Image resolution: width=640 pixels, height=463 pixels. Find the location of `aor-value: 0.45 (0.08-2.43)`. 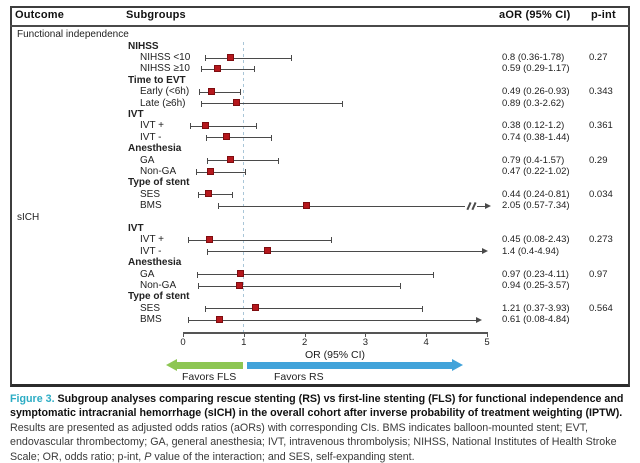

aor-value: 0.45 (0.08-2.43) is located at coordinates (536, 240).